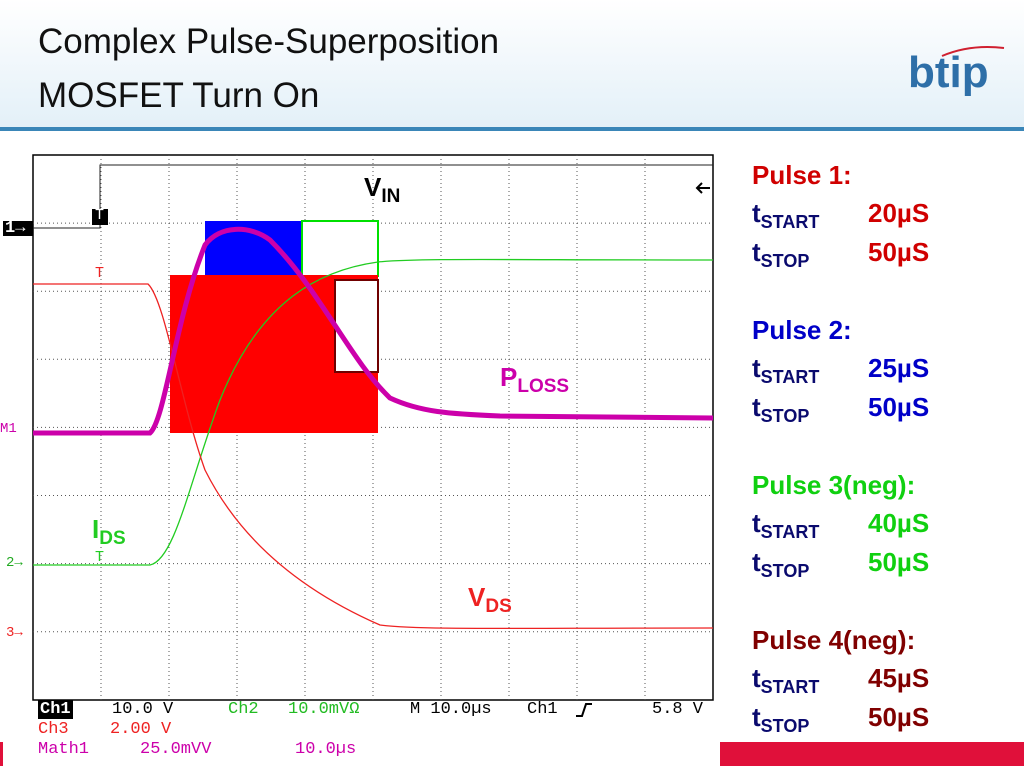 This screenshot has width=1024, height=768. I want to click on title-line: Complex Pulse-Superposition, so click(269, 41).